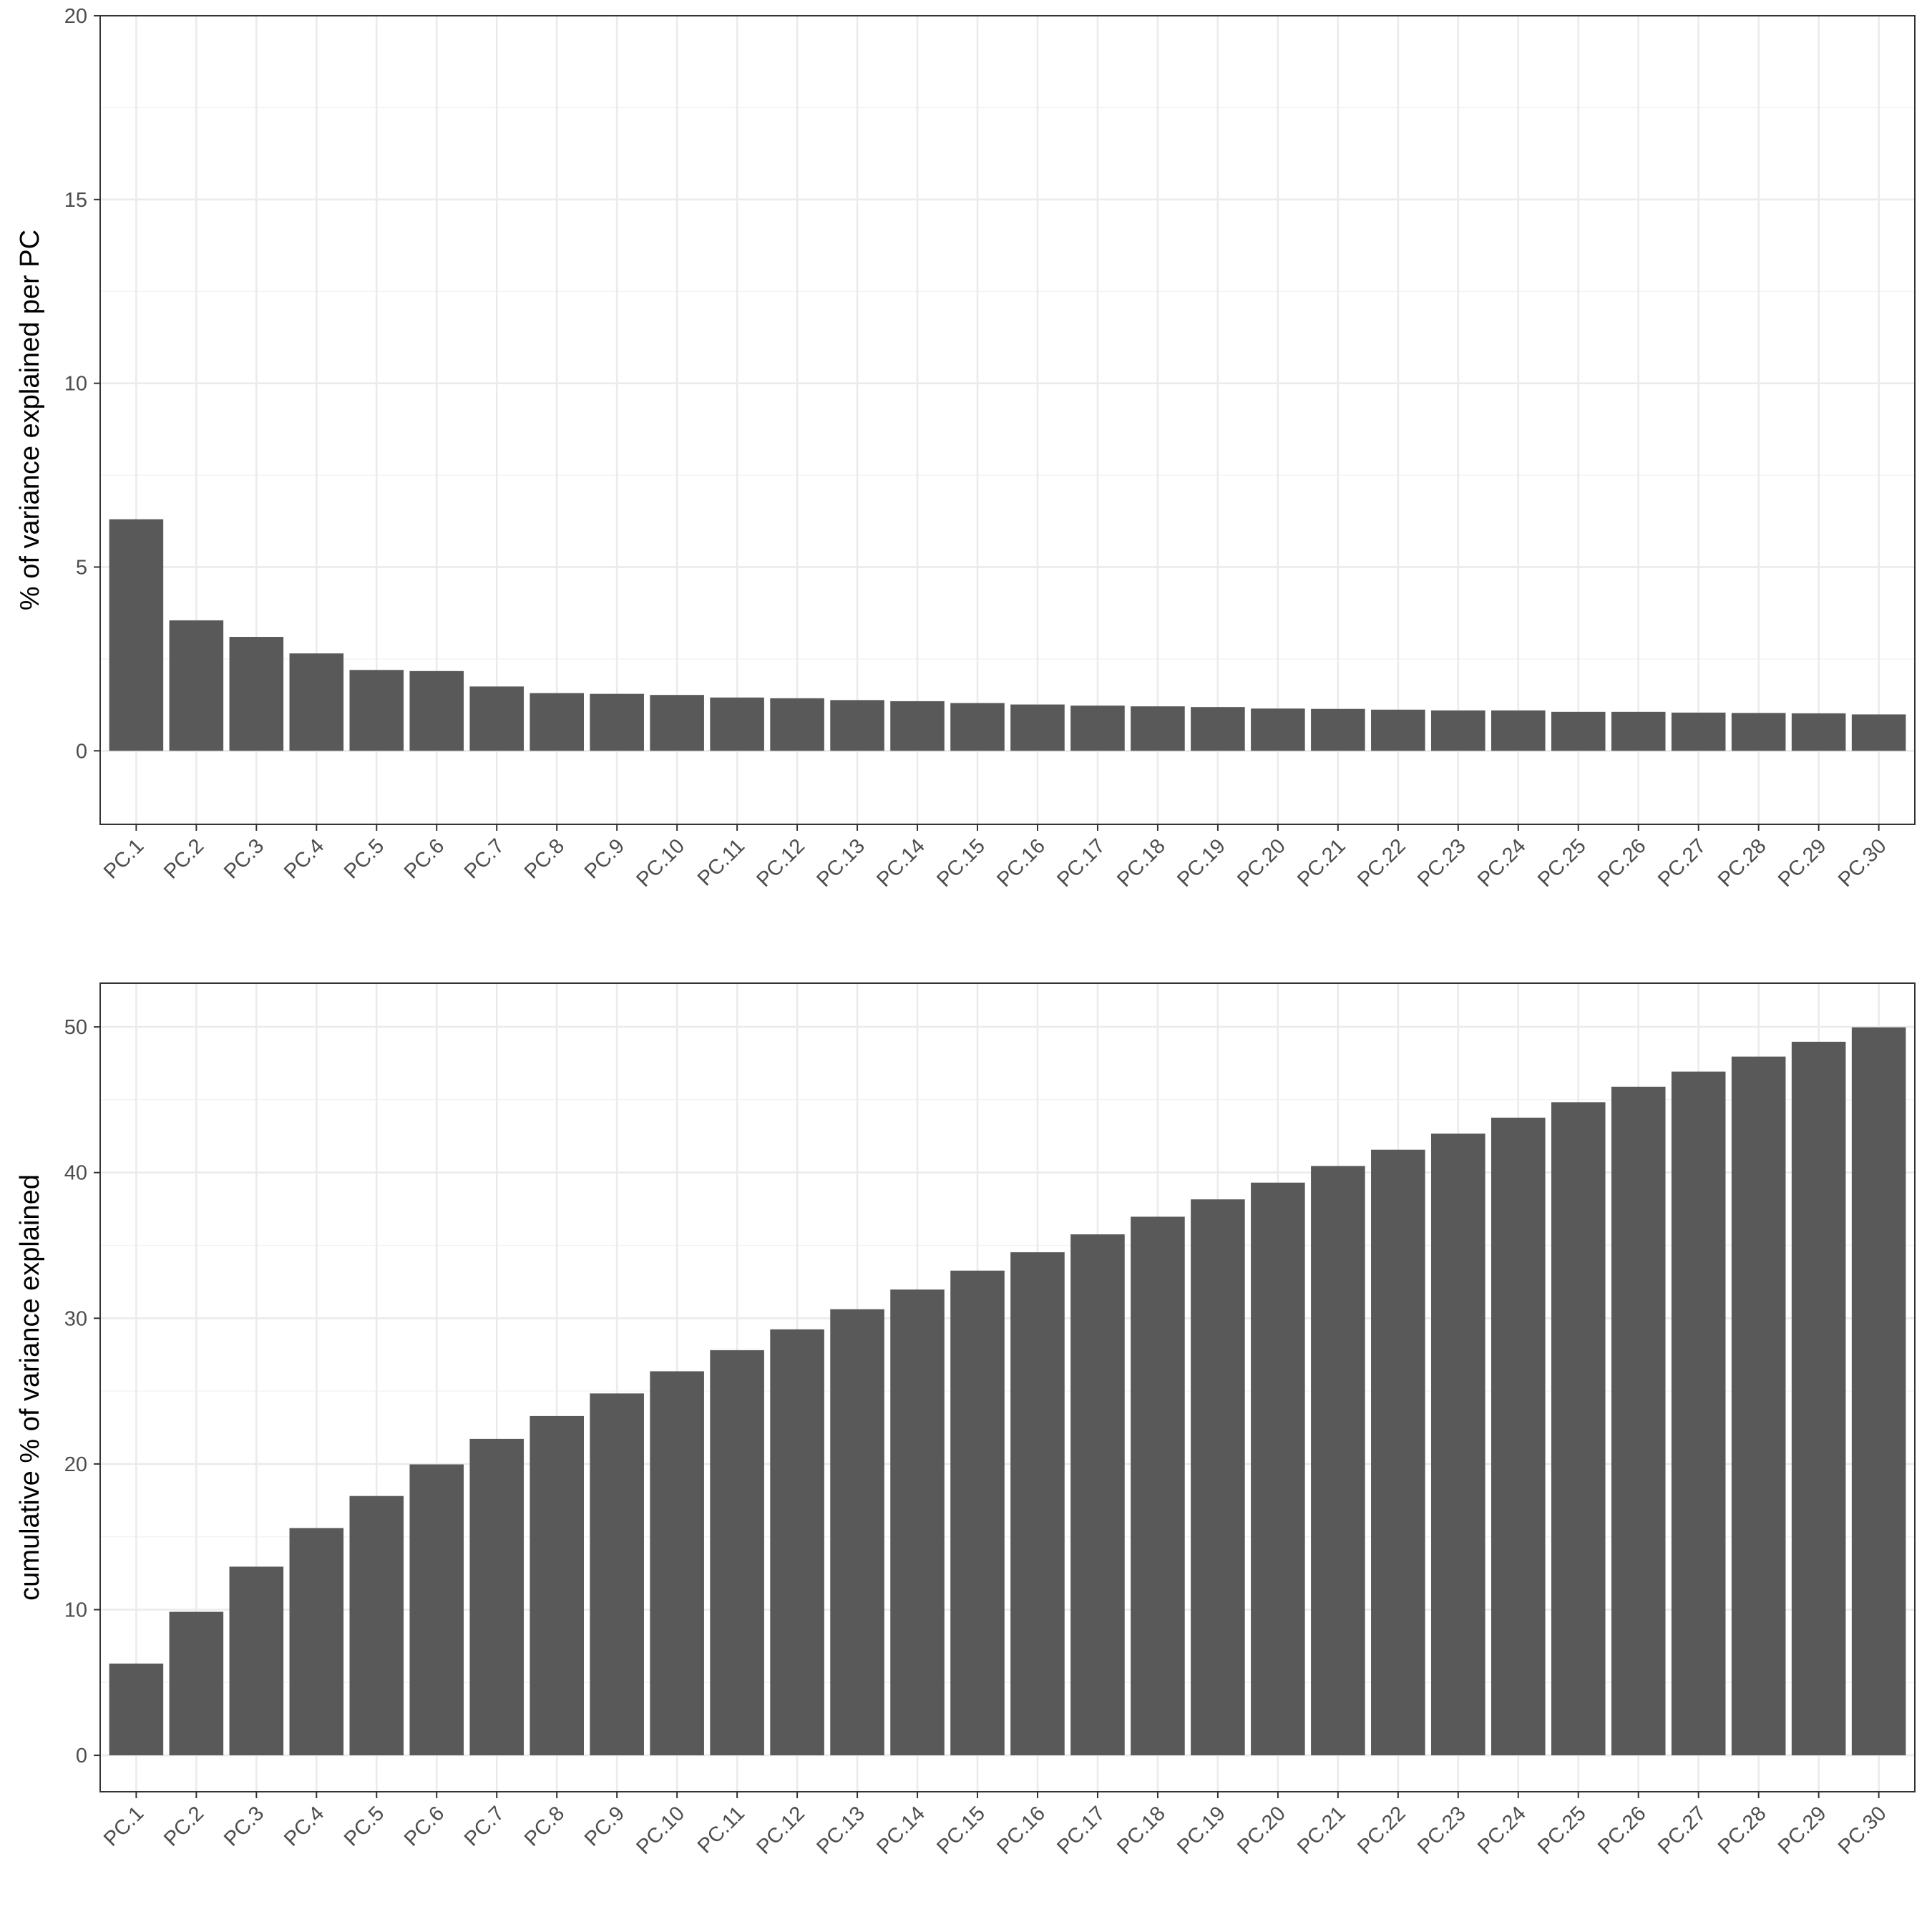 The height and width of the screenshot is (1932, 1932). What do you see at coordinates (364, 1826) in the screenshot?
I see `x-tick-label: PC.5` at bounding box center [364, 1826].